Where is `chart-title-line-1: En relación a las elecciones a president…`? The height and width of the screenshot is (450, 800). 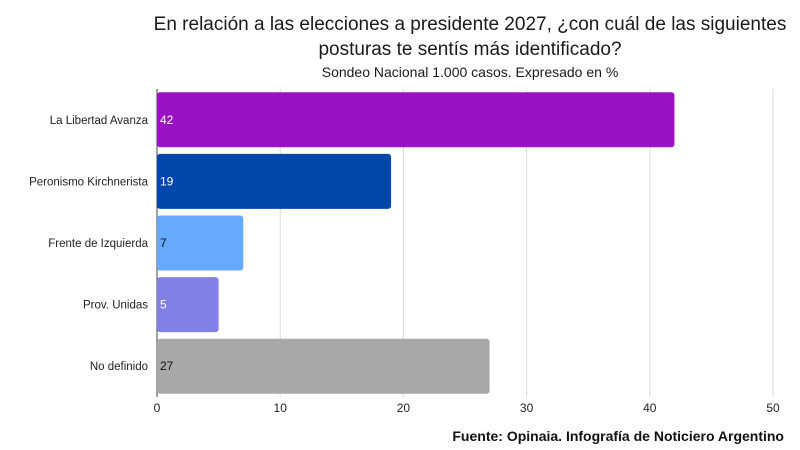
chart-title-line-1: En relación a las elecciones a president… is located at coordinates (470, 24).